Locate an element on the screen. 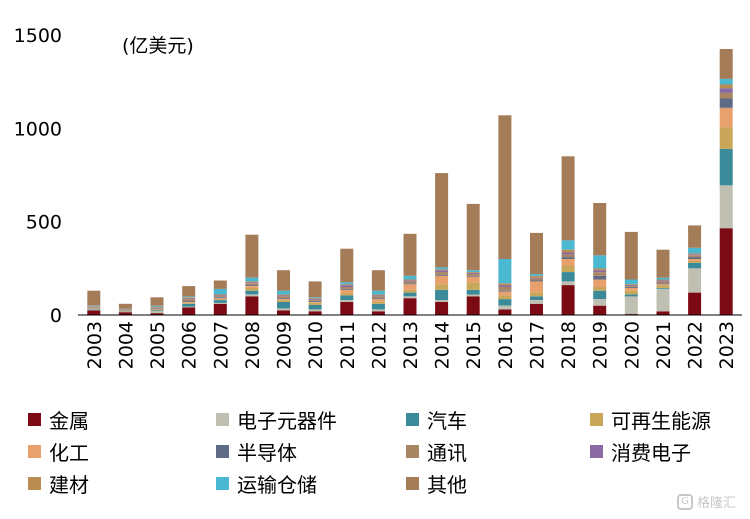 The image size is (750, 519). x-tick-label: 2006 is located at coordinates (190, 345).